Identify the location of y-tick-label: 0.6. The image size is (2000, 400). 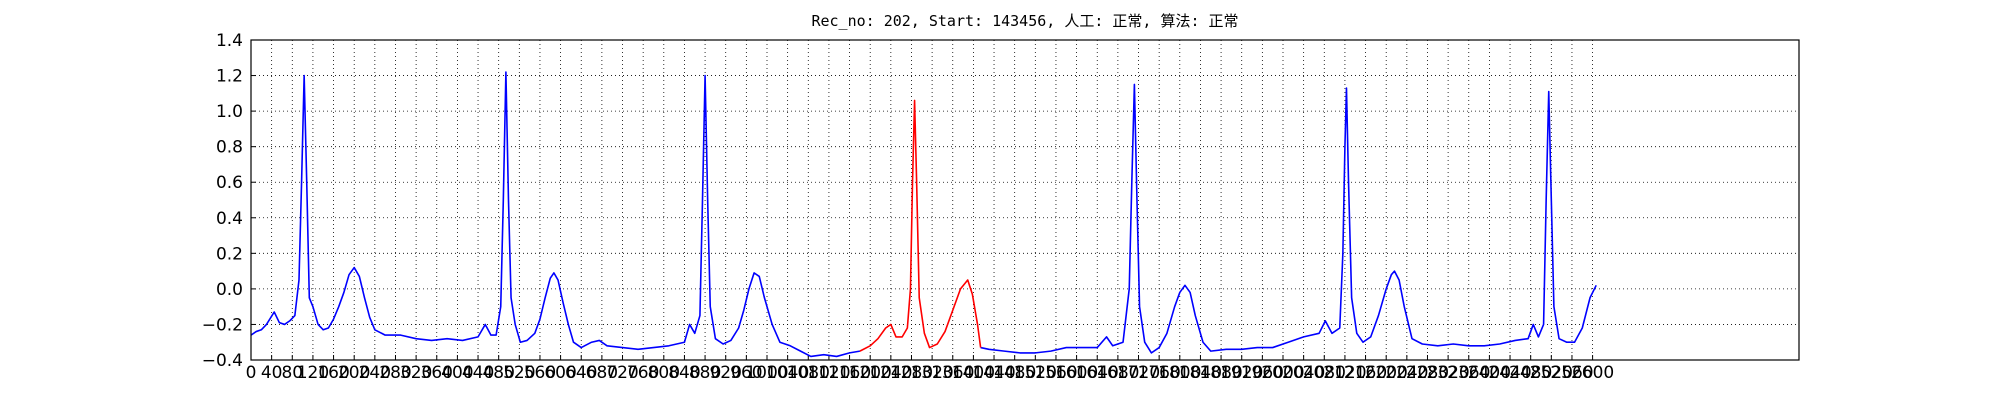
(229, 183).